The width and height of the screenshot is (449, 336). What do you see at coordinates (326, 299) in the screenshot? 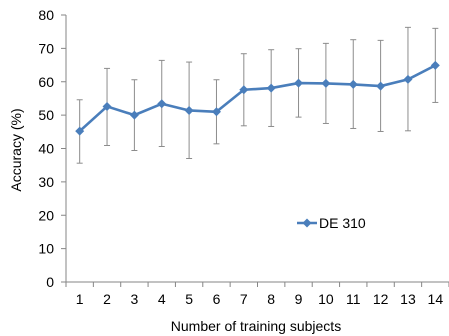
I see `x-tick-label: 10` at bounding box center [326, 299].